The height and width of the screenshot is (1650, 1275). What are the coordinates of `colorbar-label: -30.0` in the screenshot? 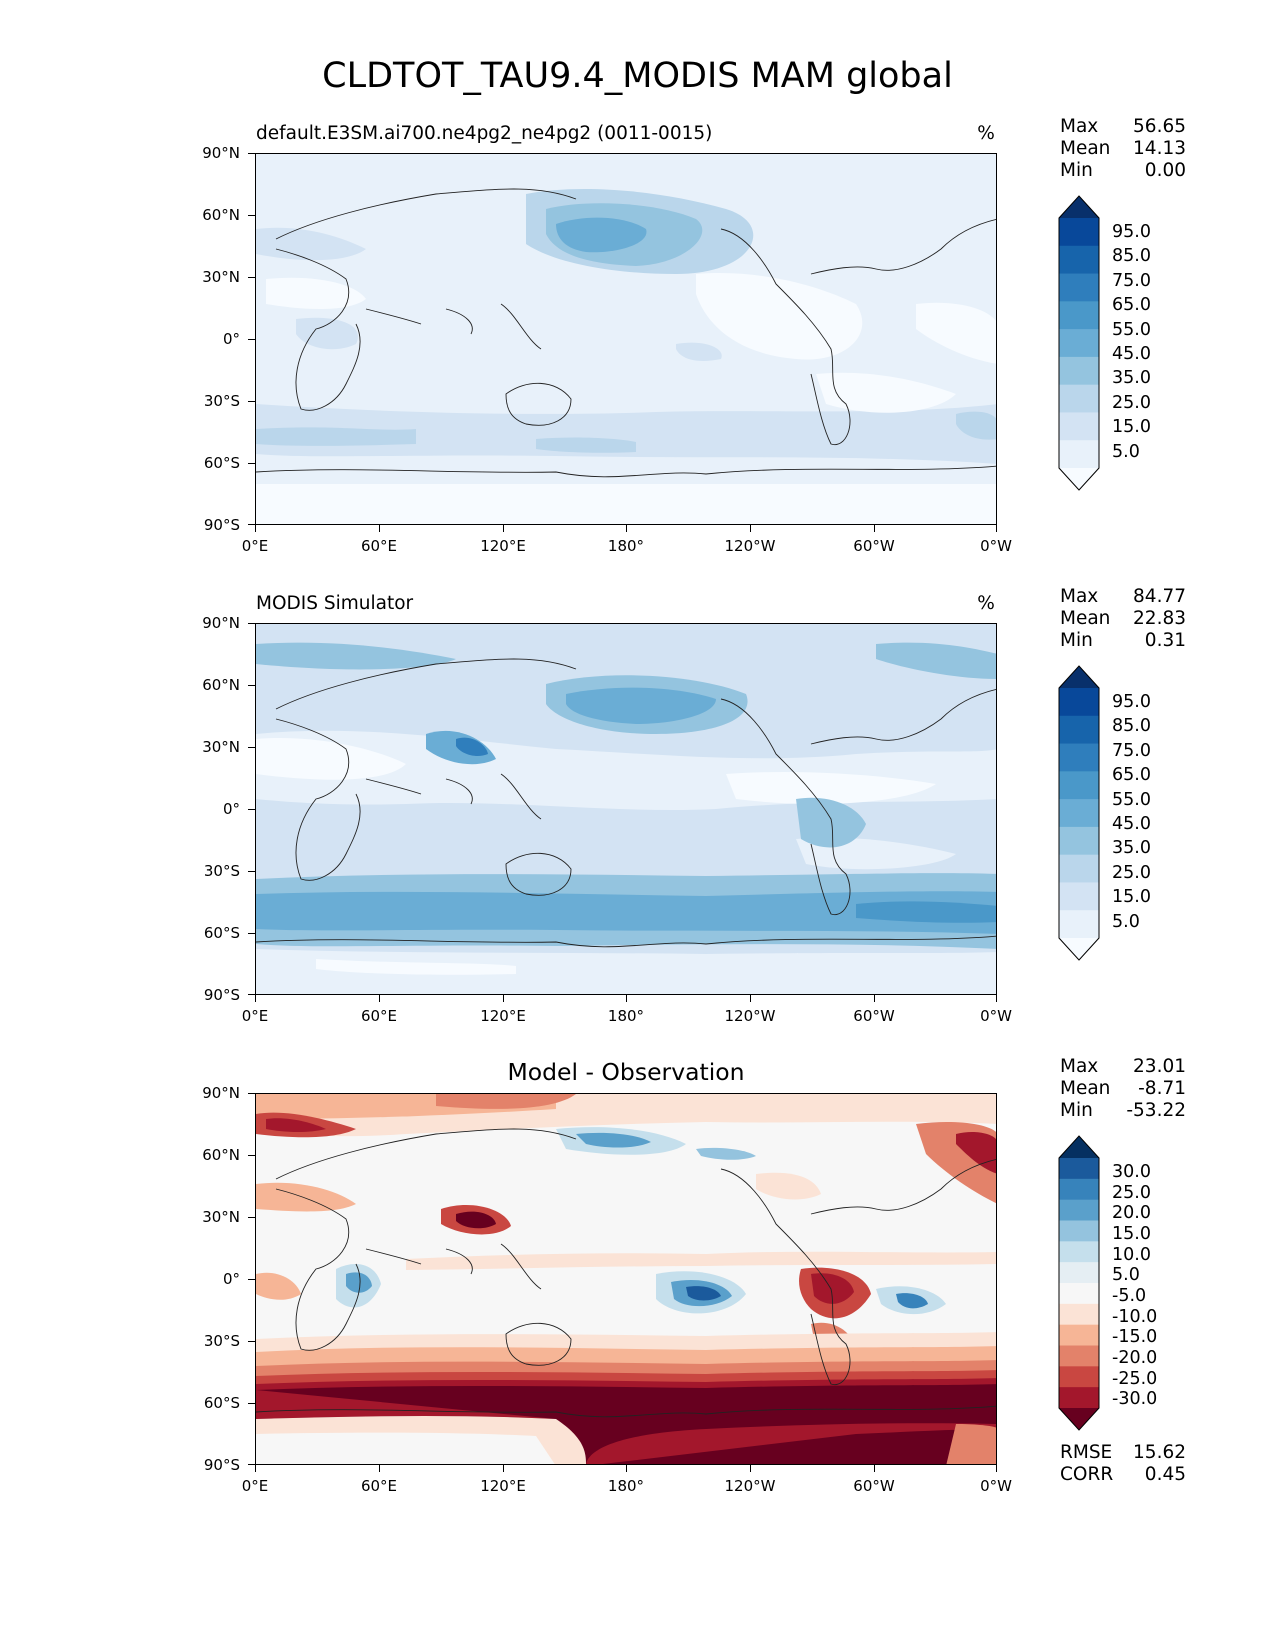 It's located at (1135, 1399).